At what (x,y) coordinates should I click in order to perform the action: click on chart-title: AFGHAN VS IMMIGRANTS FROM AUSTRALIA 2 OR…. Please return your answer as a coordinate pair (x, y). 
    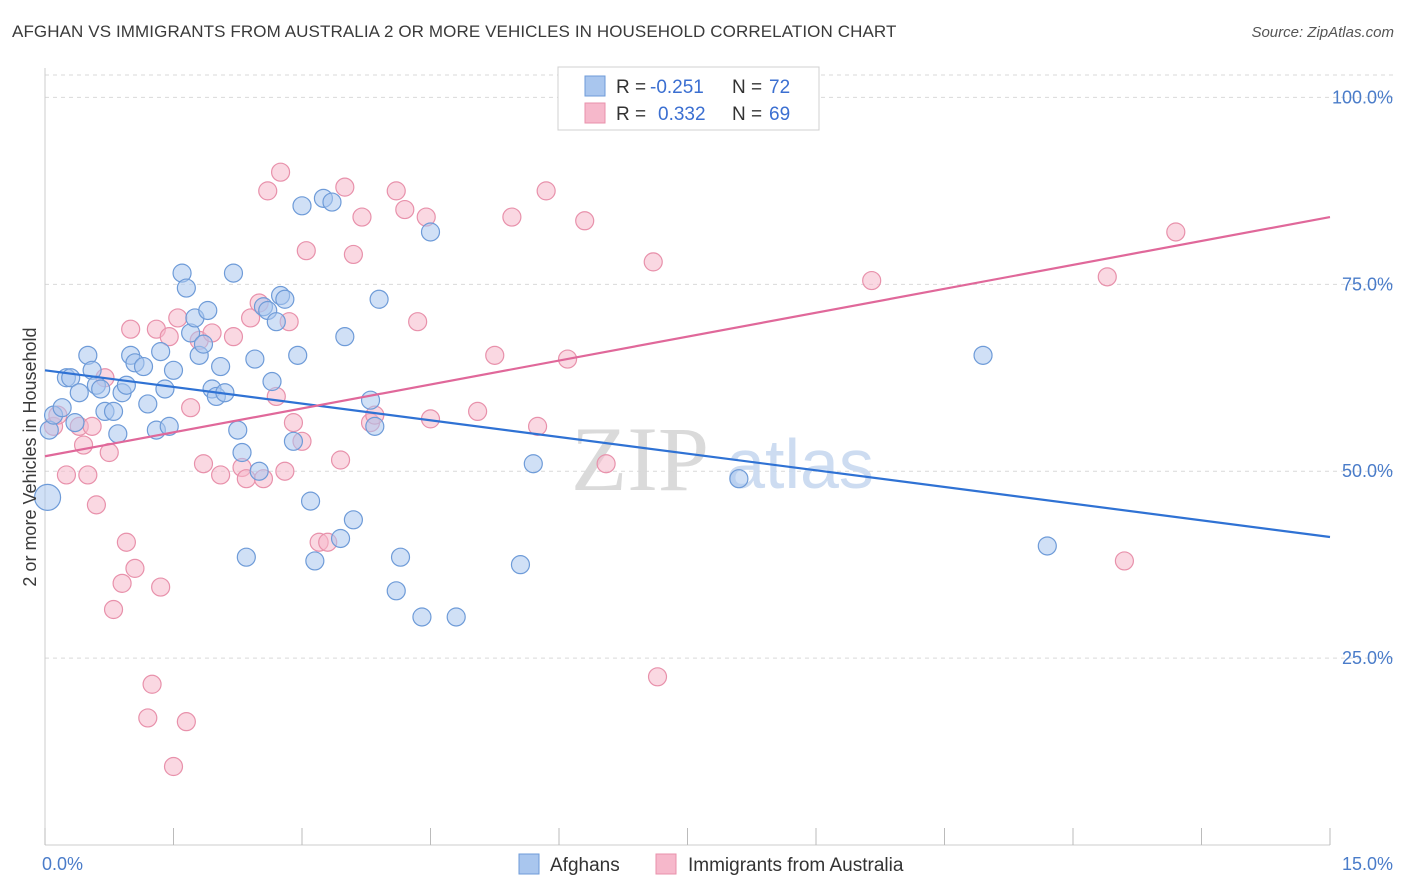
    Looking at the image, I should click on (454, 31).